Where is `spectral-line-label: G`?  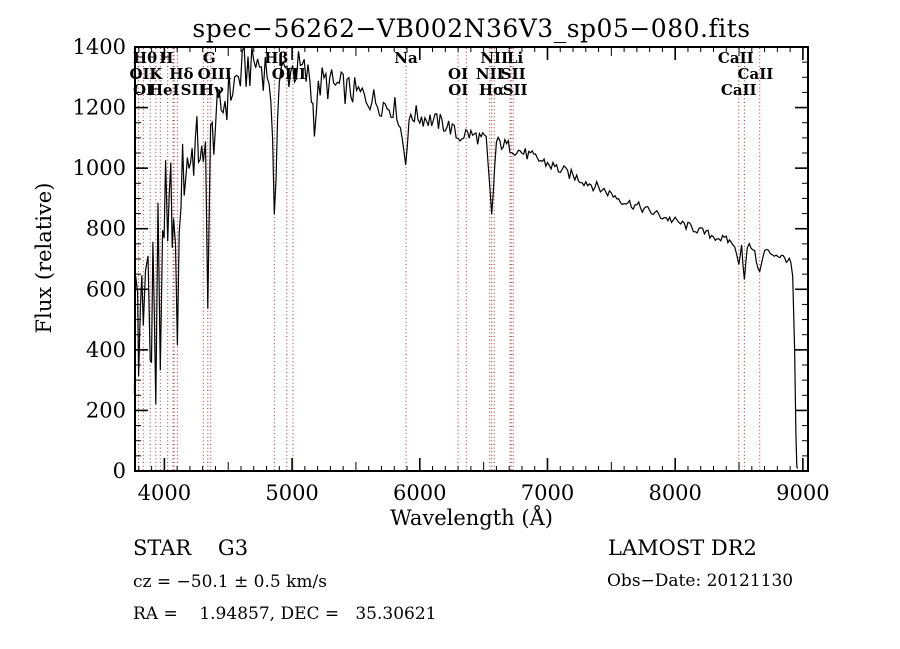 spectral-line-label: G is located at coordinates (209, 58).